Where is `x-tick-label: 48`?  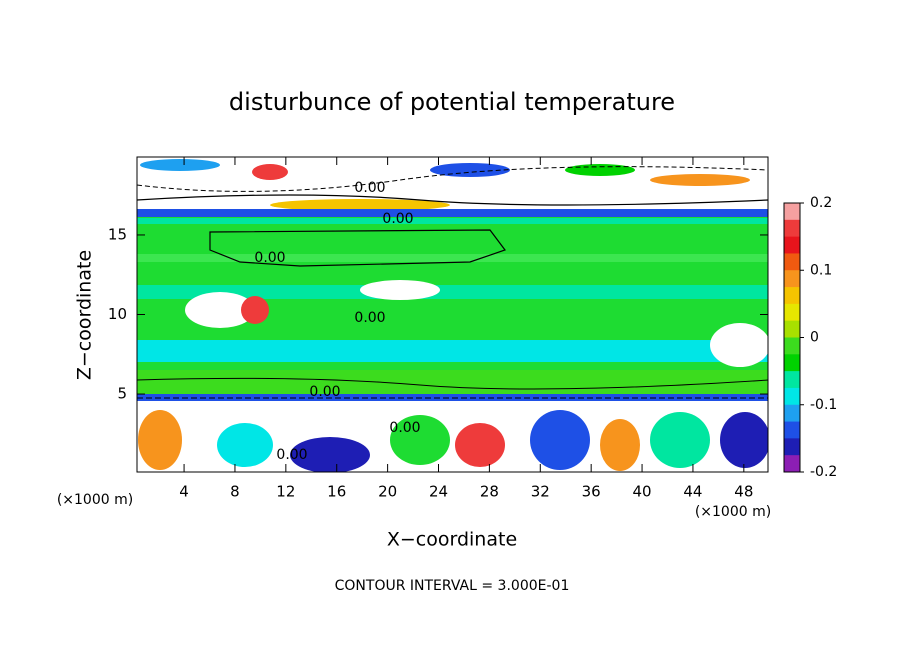
x-tick-label: 48 is located at coordinates (743, 492).